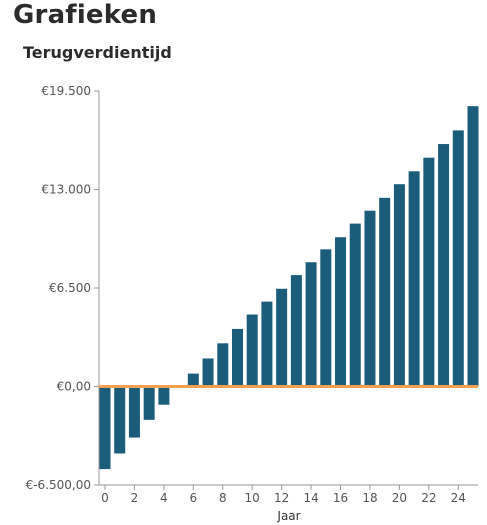  I want to click on x-tick-label: 22, so click(428, 498).